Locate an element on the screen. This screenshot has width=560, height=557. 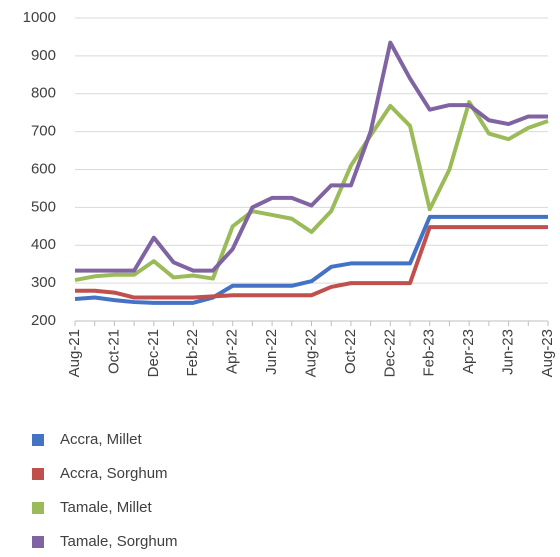
y-tick-label: 400 is located at coordinates (43, 244).